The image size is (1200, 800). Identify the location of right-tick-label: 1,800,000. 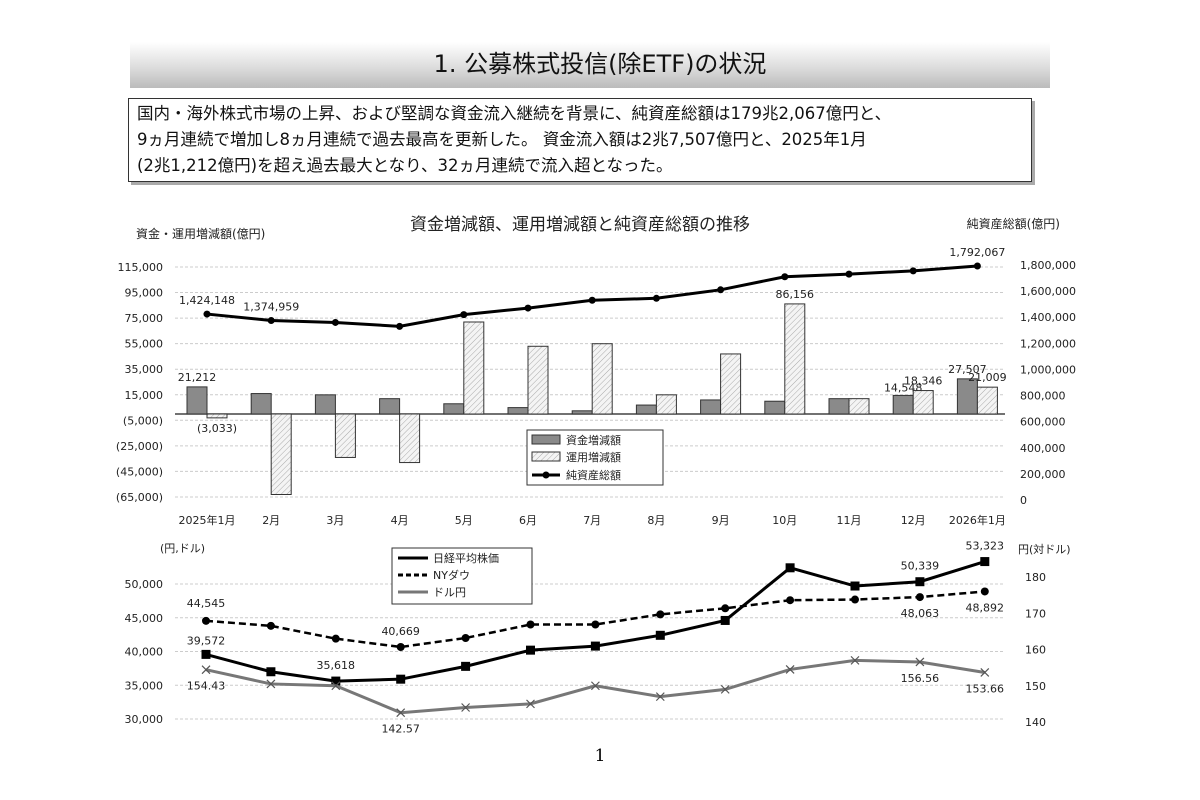
(1048, 265).